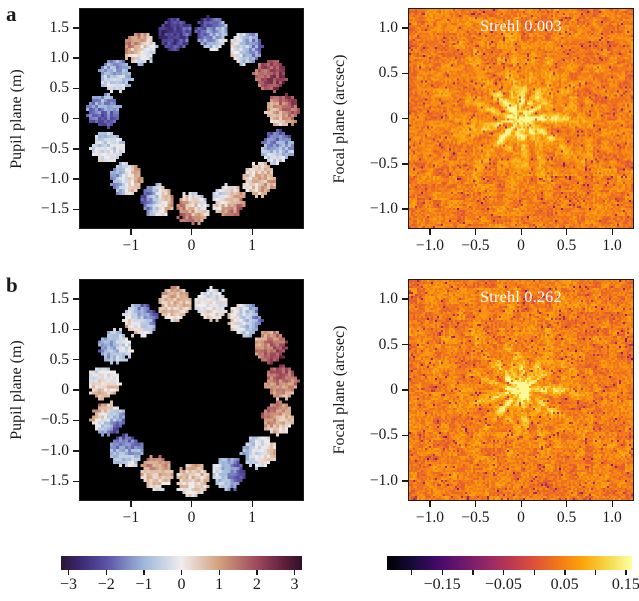 This screenshot has height=601, width=639. What do you see at coordinates (294, 584) in the screenshot?
I see `colorbar-tick-label: 3` at bounding box center [294, 584].